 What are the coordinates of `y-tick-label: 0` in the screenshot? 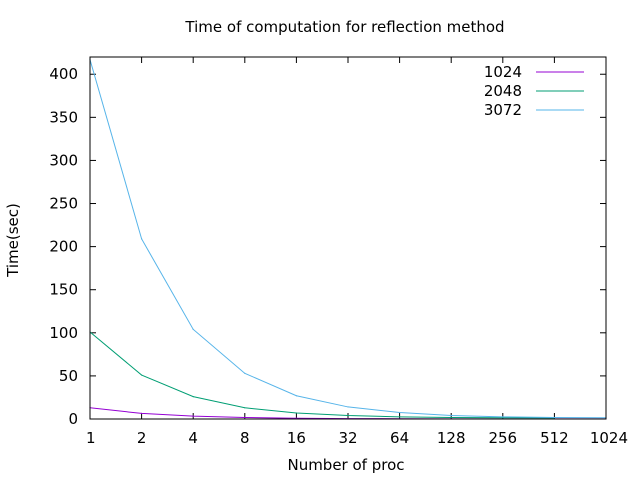 It's located at (73, 419).